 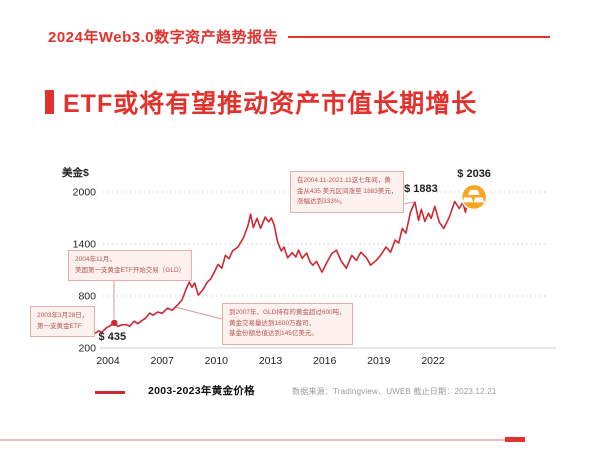 What do you see at coordinates (75, 173) in the screenshot?
I see `y-axis-title: 美金$` at bounding box center [75, 173].